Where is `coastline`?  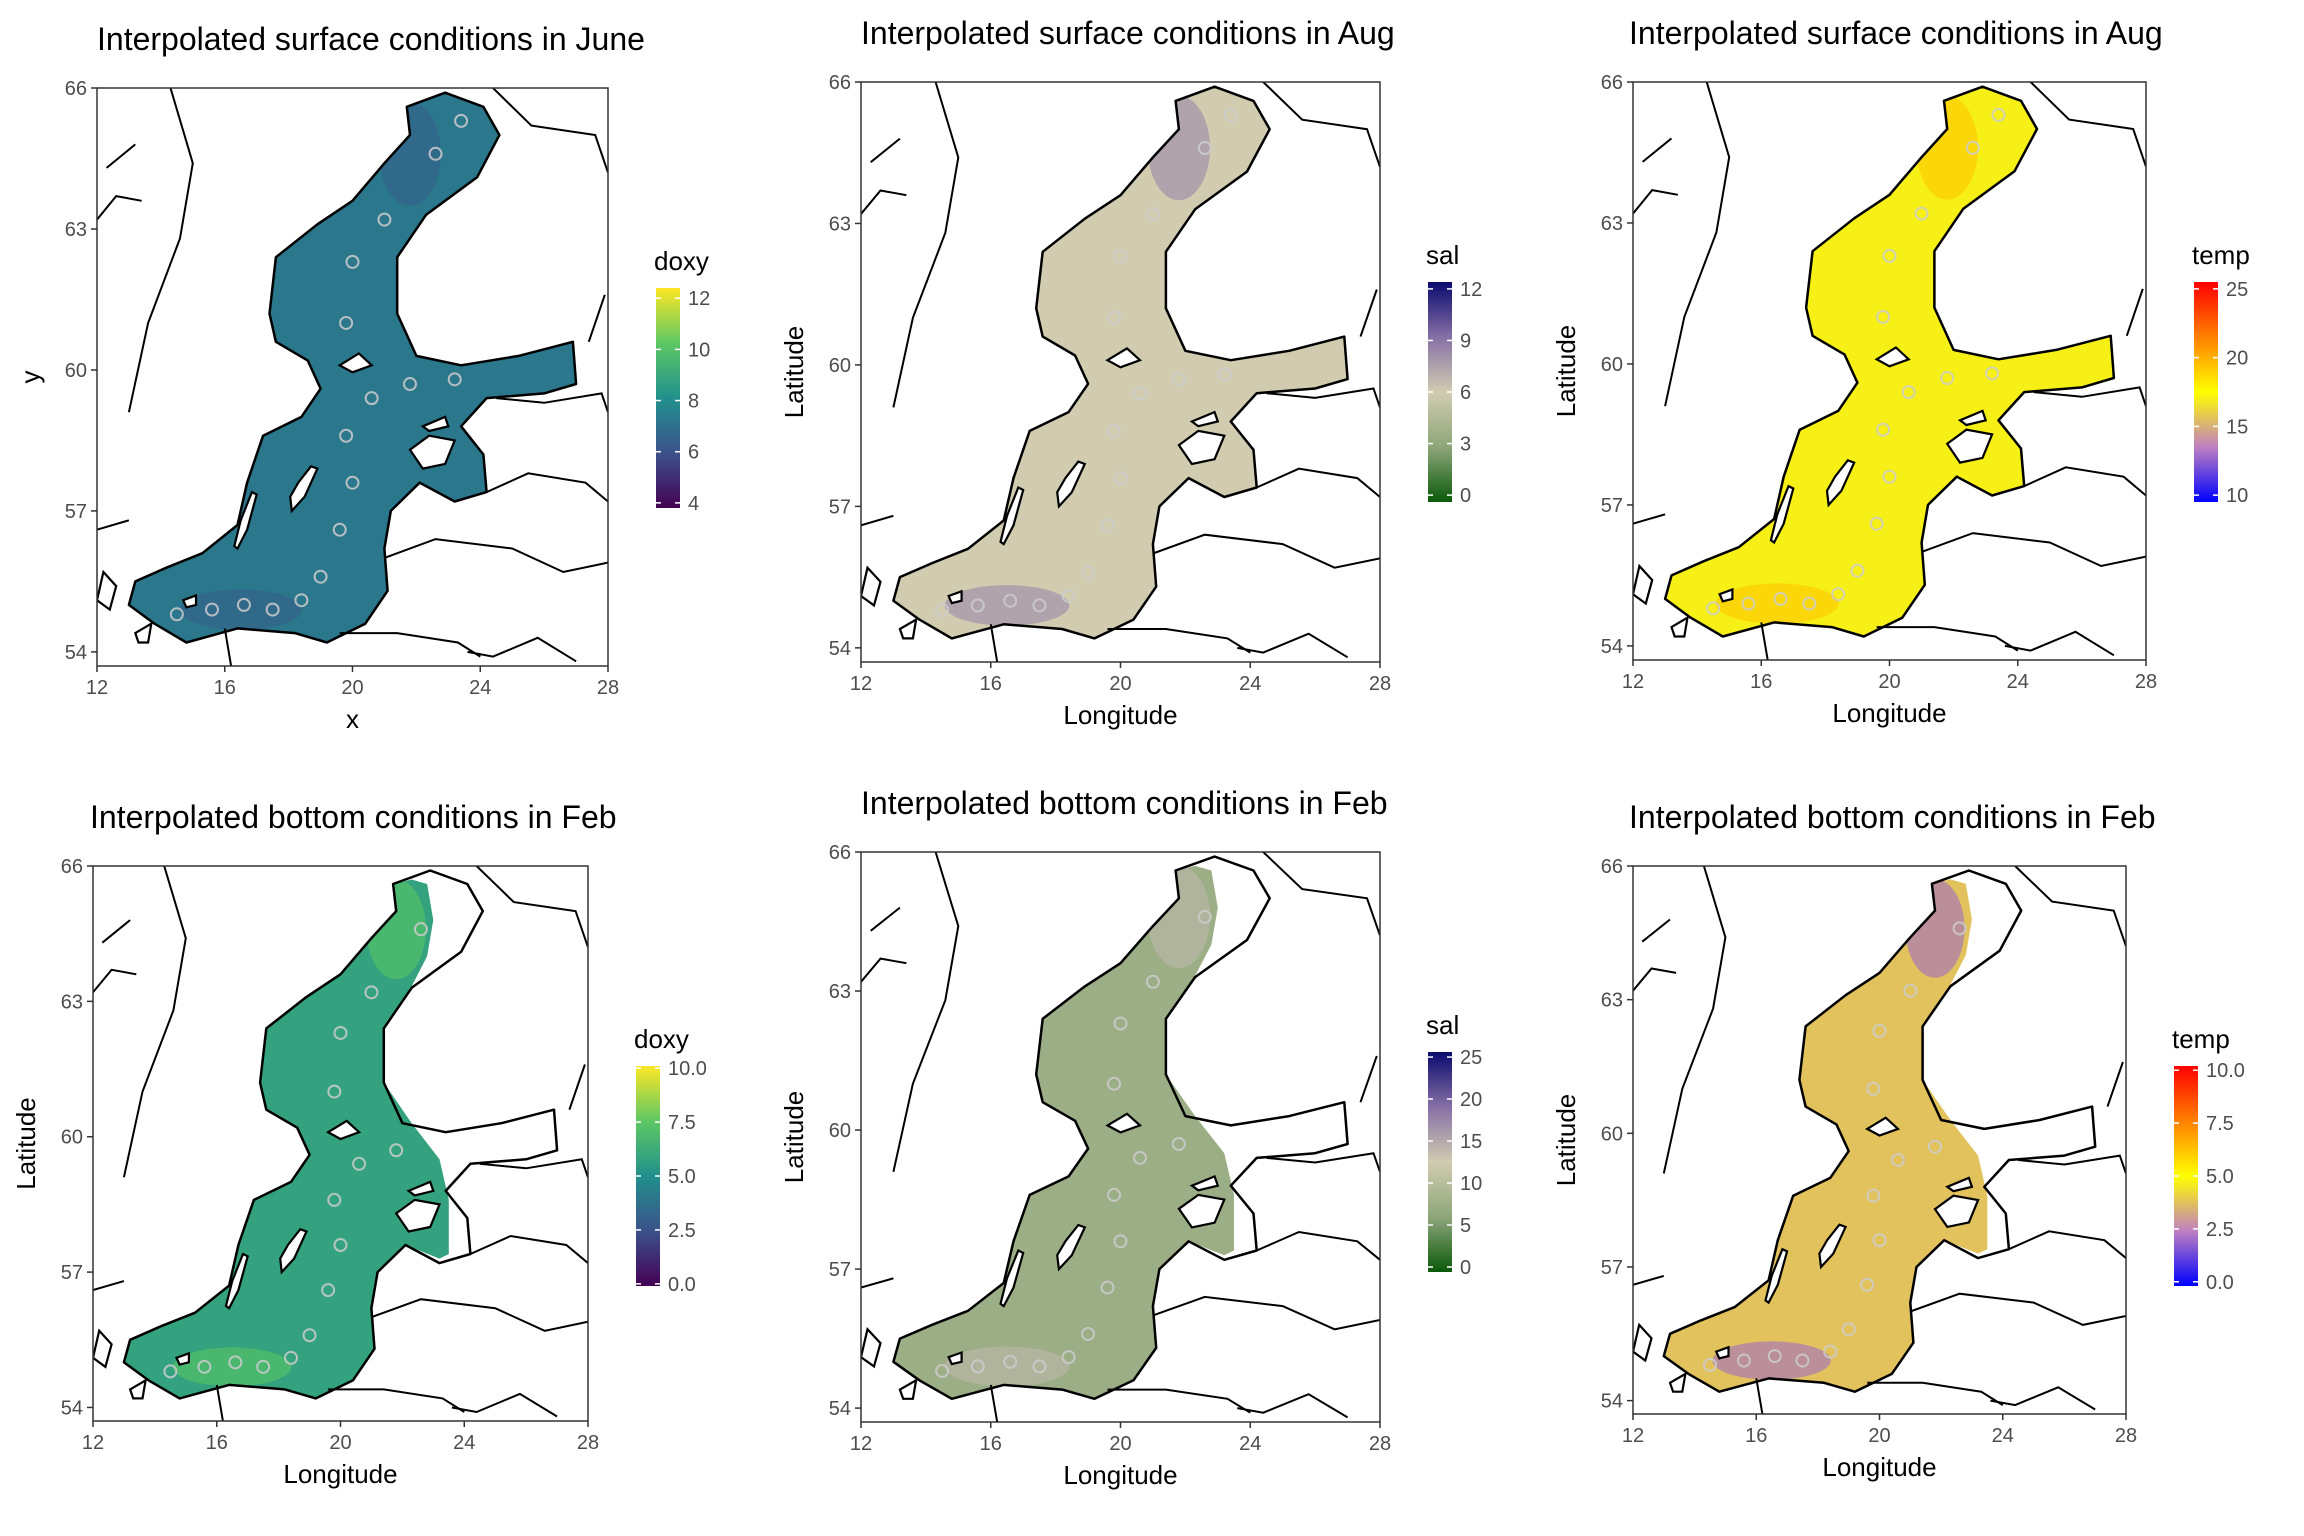 coastline is located at coordinates (1120, 1128).